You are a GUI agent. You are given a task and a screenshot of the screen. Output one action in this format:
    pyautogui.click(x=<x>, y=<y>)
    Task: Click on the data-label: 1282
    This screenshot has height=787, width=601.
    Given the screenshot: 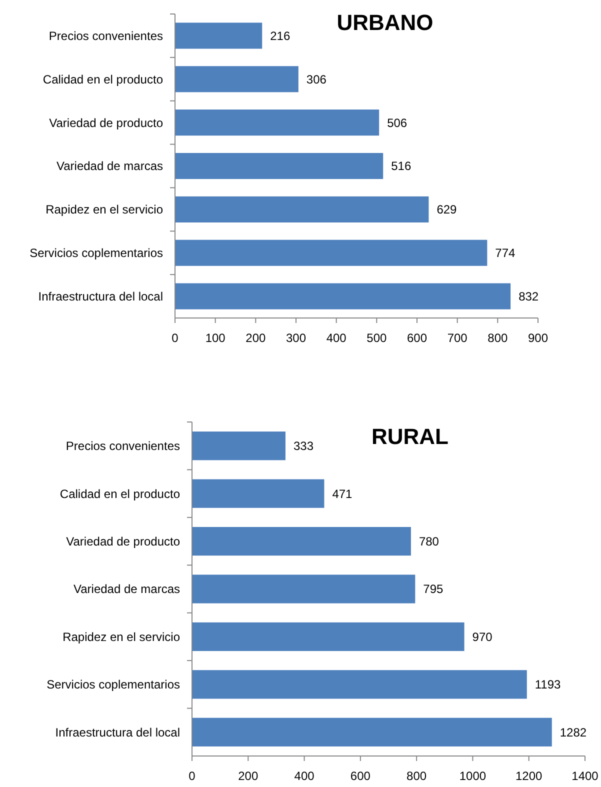 What is the action you would take?
    pyautogui.click(x=573, y=732)
    